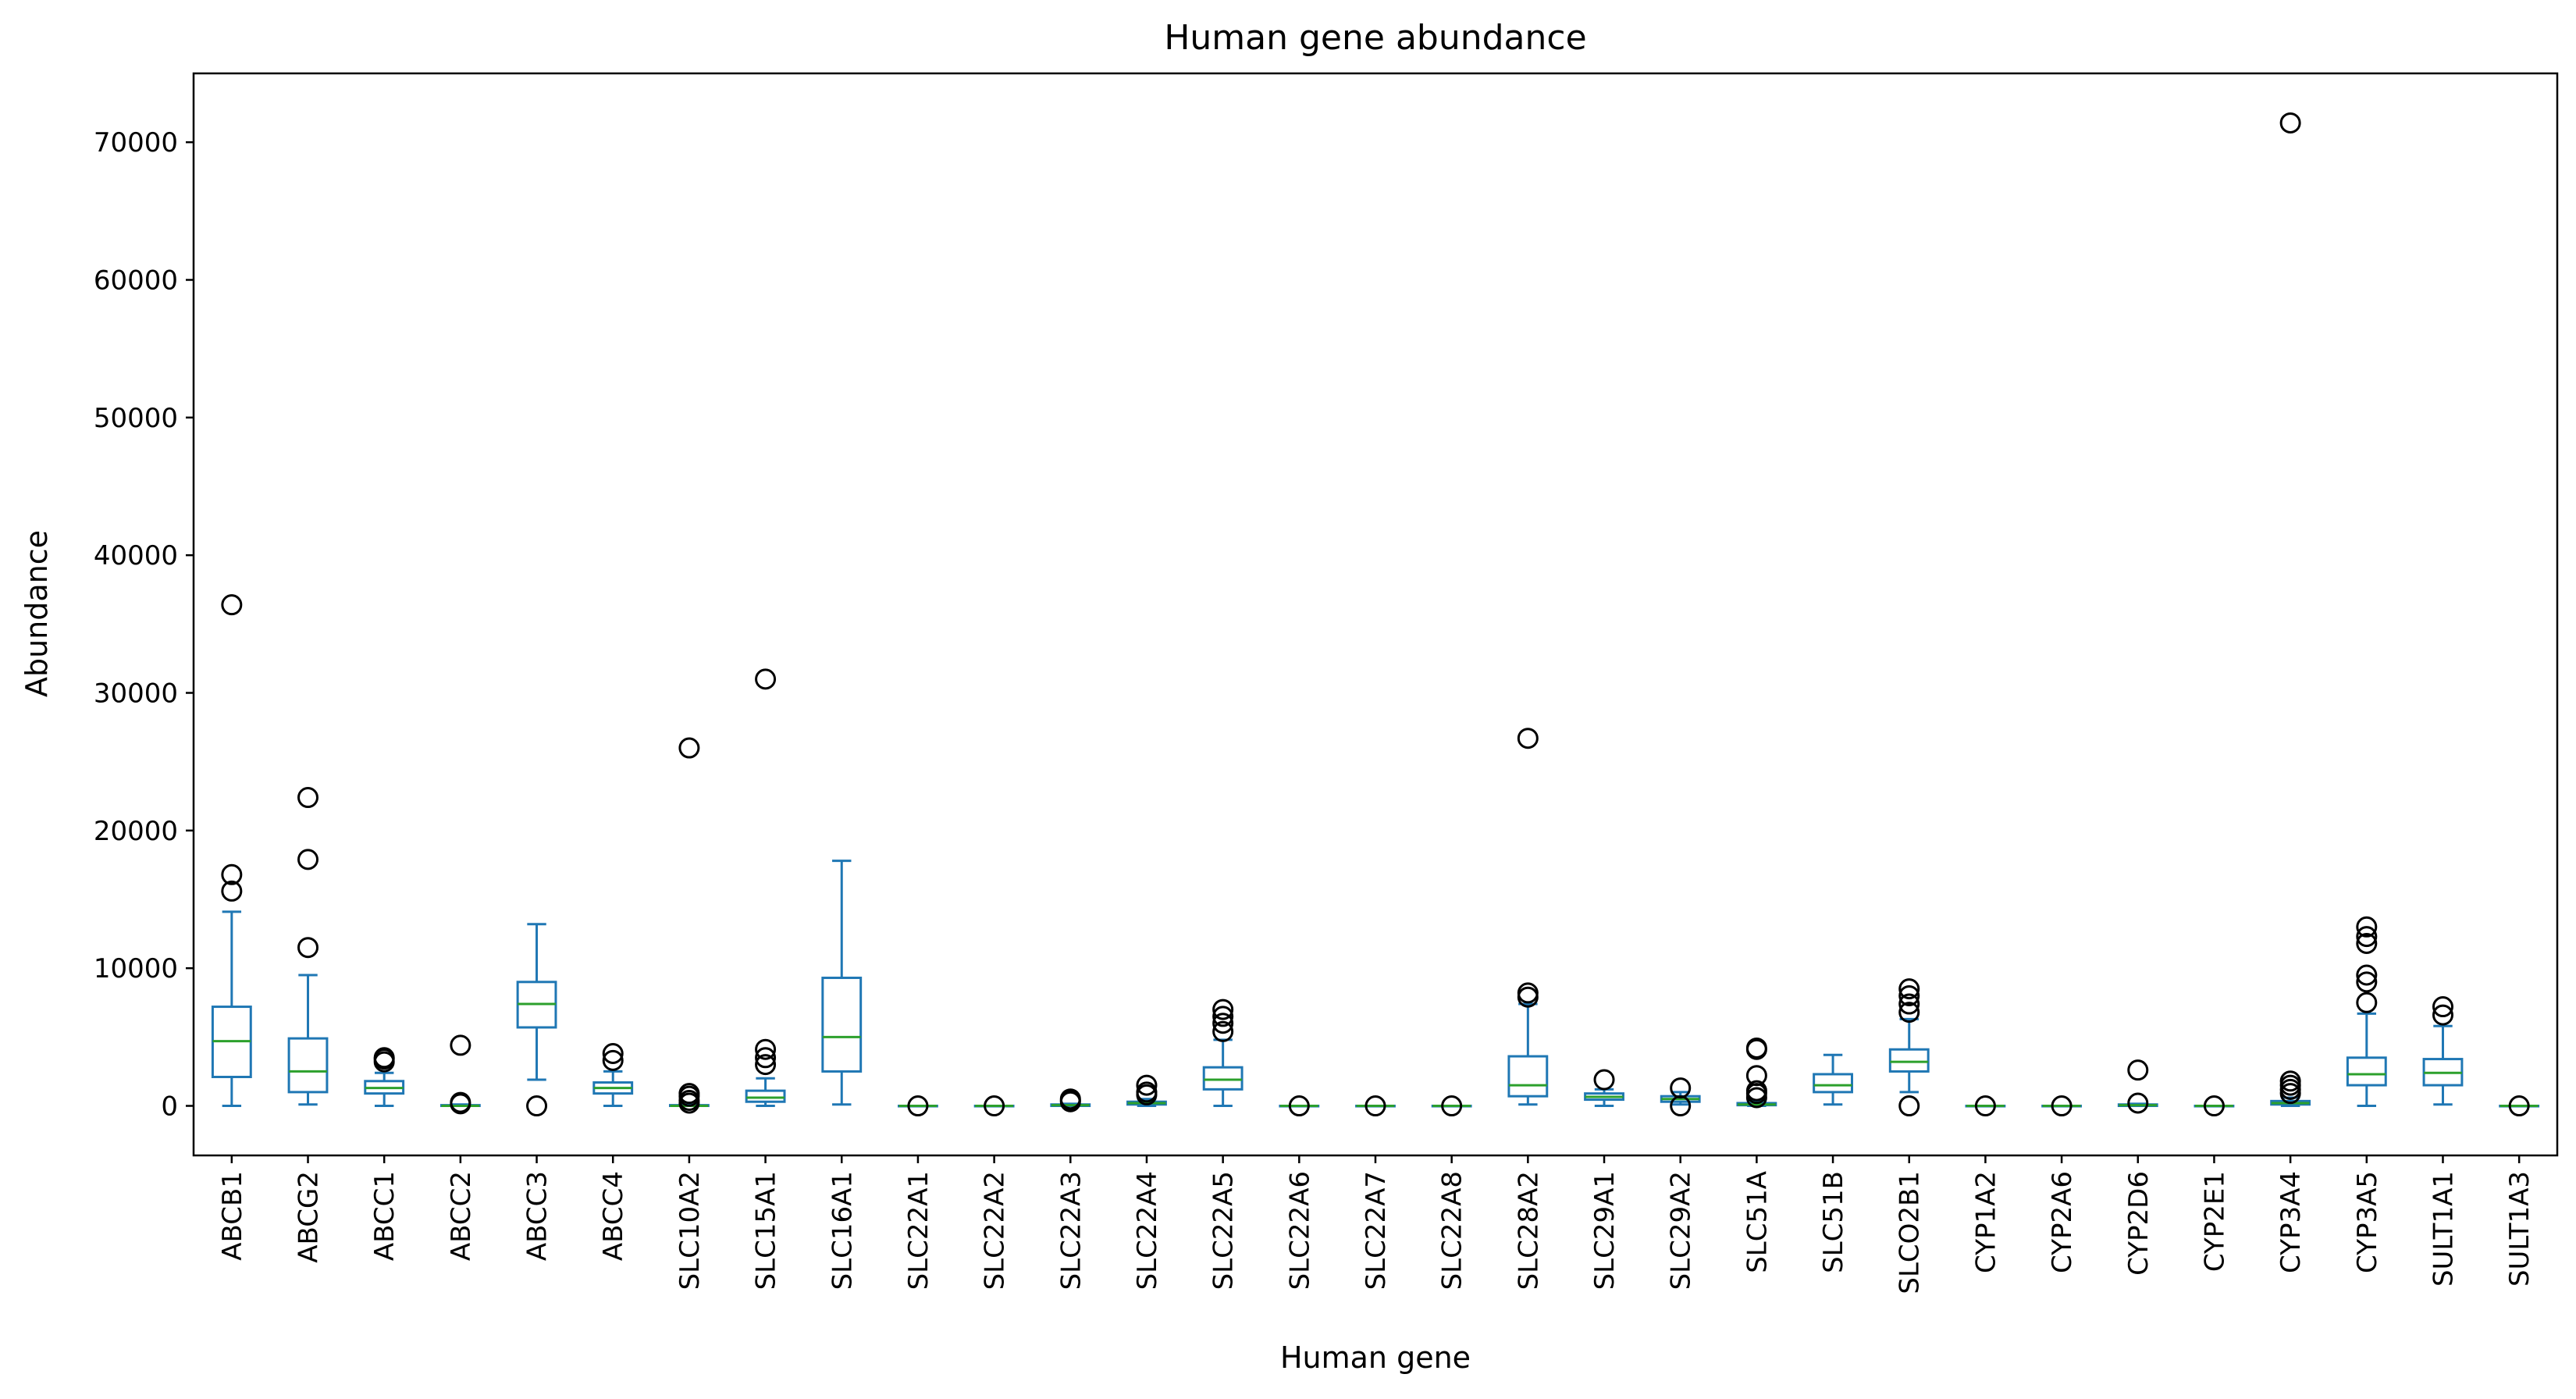  I want to click on x-tick-label: SLCO2B1, so click(1910, 1232).